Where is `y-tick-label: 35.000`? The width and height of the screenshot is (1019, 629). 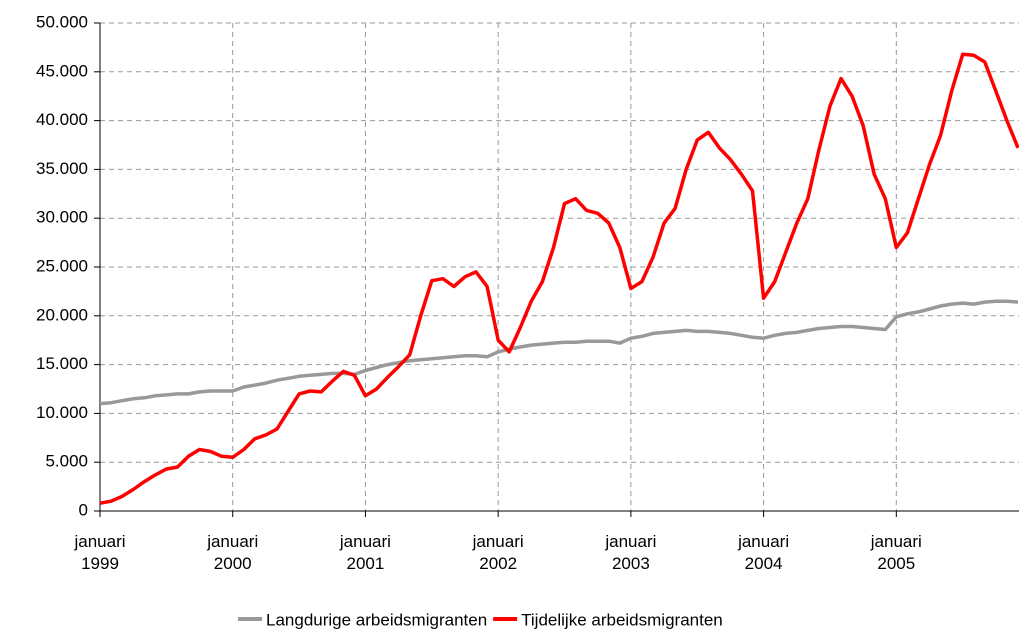
y-tick-label: 35.000 is located at coordinates (62, 168).